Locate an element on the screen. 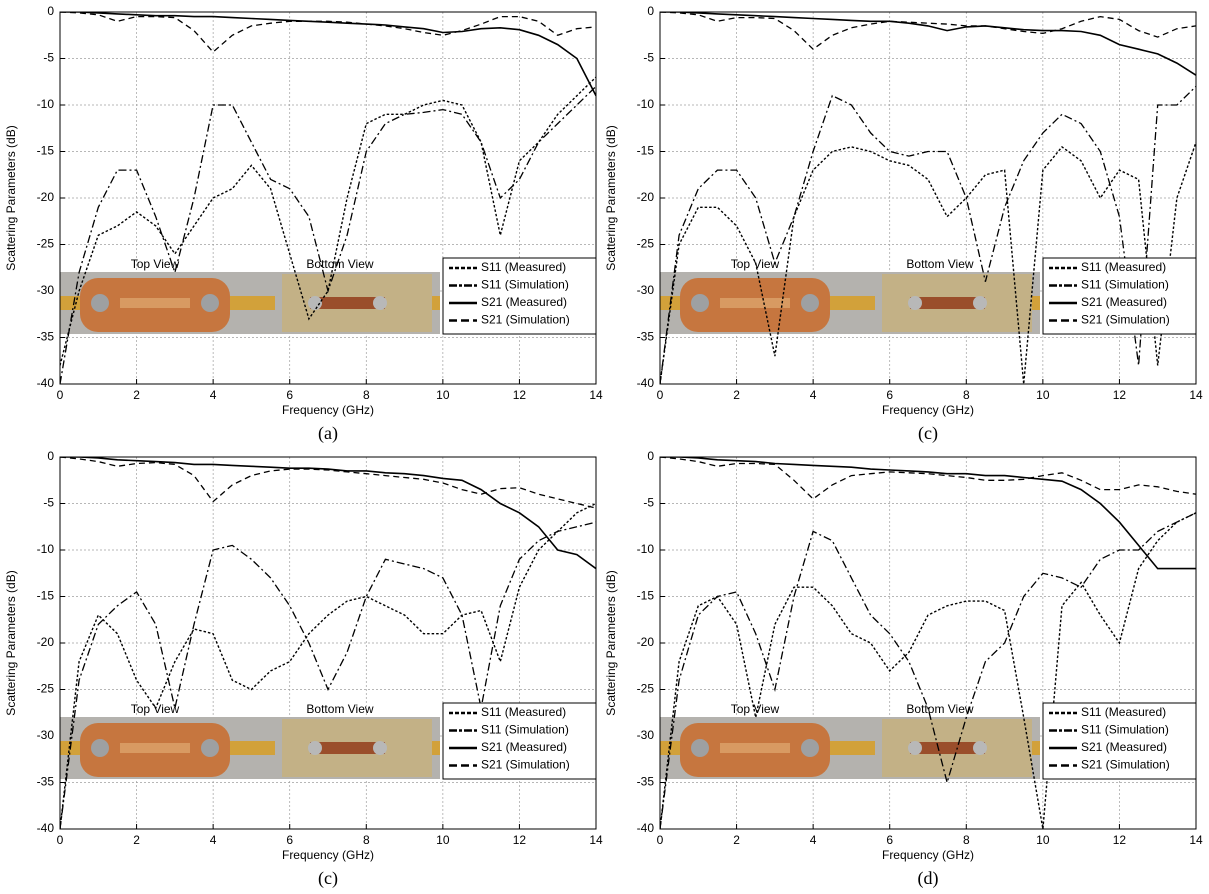  legend-label: S11 (Simulation) is located at coordinates (525, 730).